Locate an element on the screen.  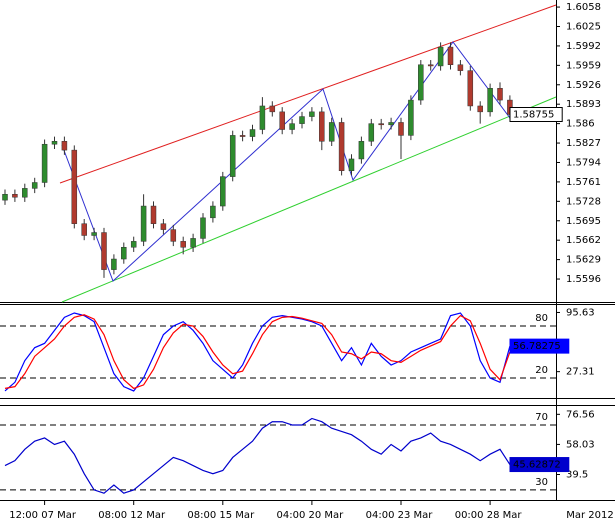
level-label: 80 is located at coordinates (541, 318).